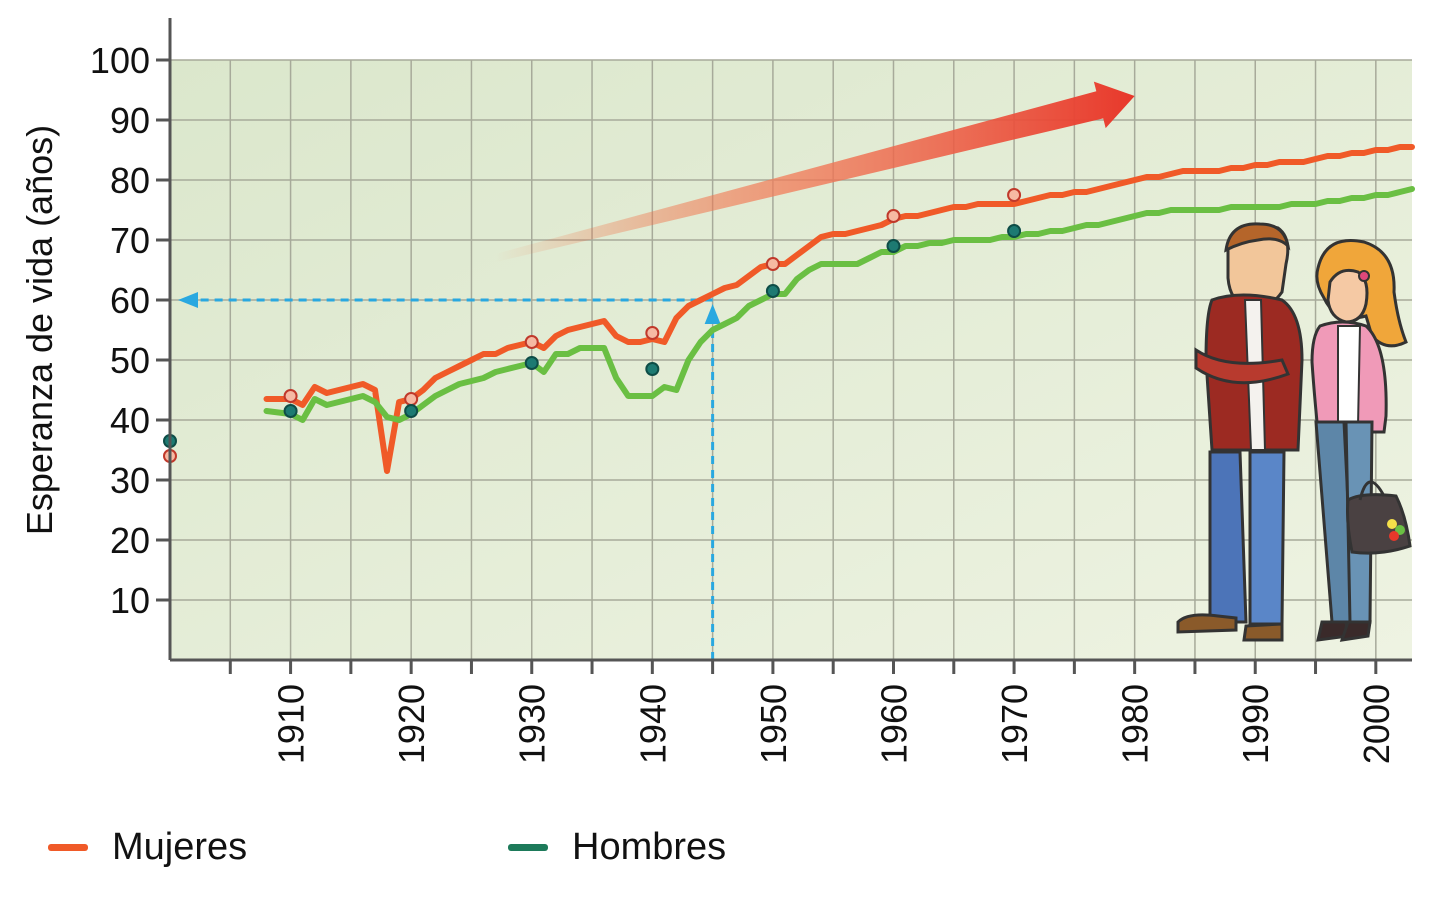 The image size is (1440, 898). Describe the element at coordinates (120, 60) in the screenshot. I see `y-tick-label: 100` at that location.